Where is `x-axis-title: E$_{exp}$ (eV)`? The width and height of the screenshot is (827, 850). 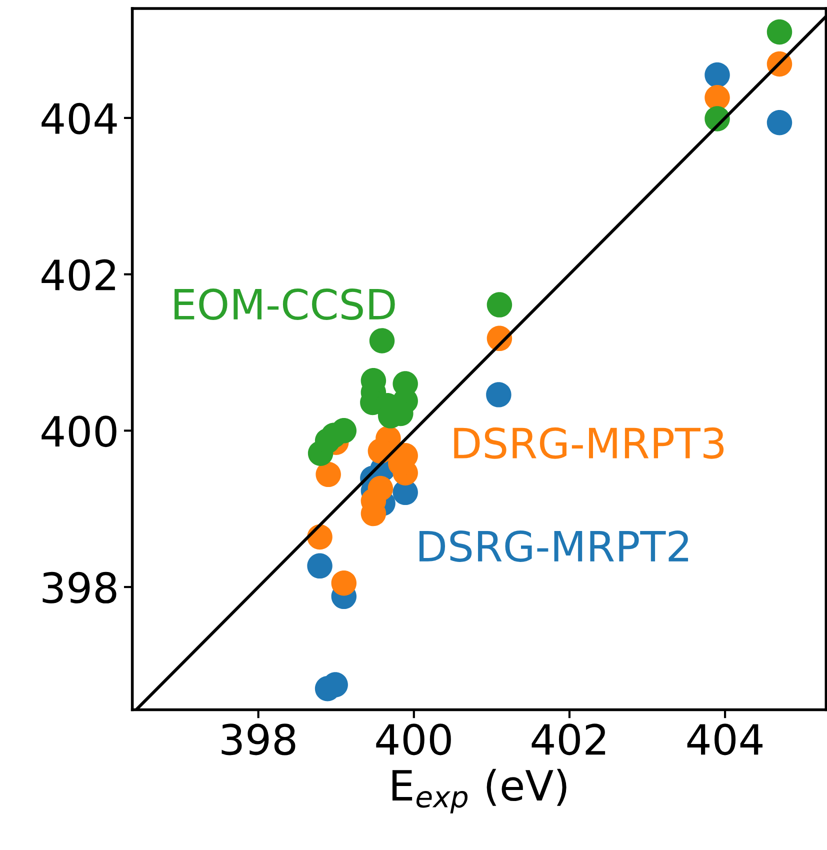 x-axis-title: E$_{exp}$ (eV) is located at coordinates (479, 791).